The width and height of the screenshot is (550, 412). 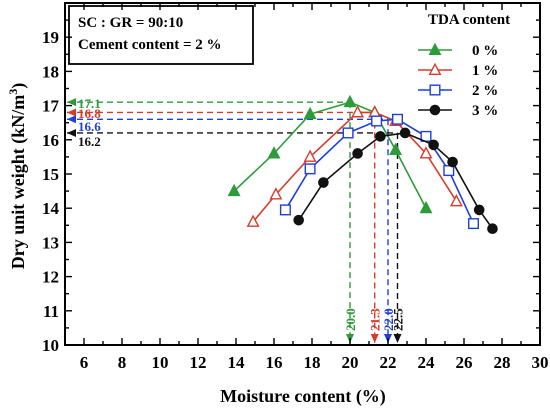 I want to click on x-tick-label: 26, so click(x=464, y=362).